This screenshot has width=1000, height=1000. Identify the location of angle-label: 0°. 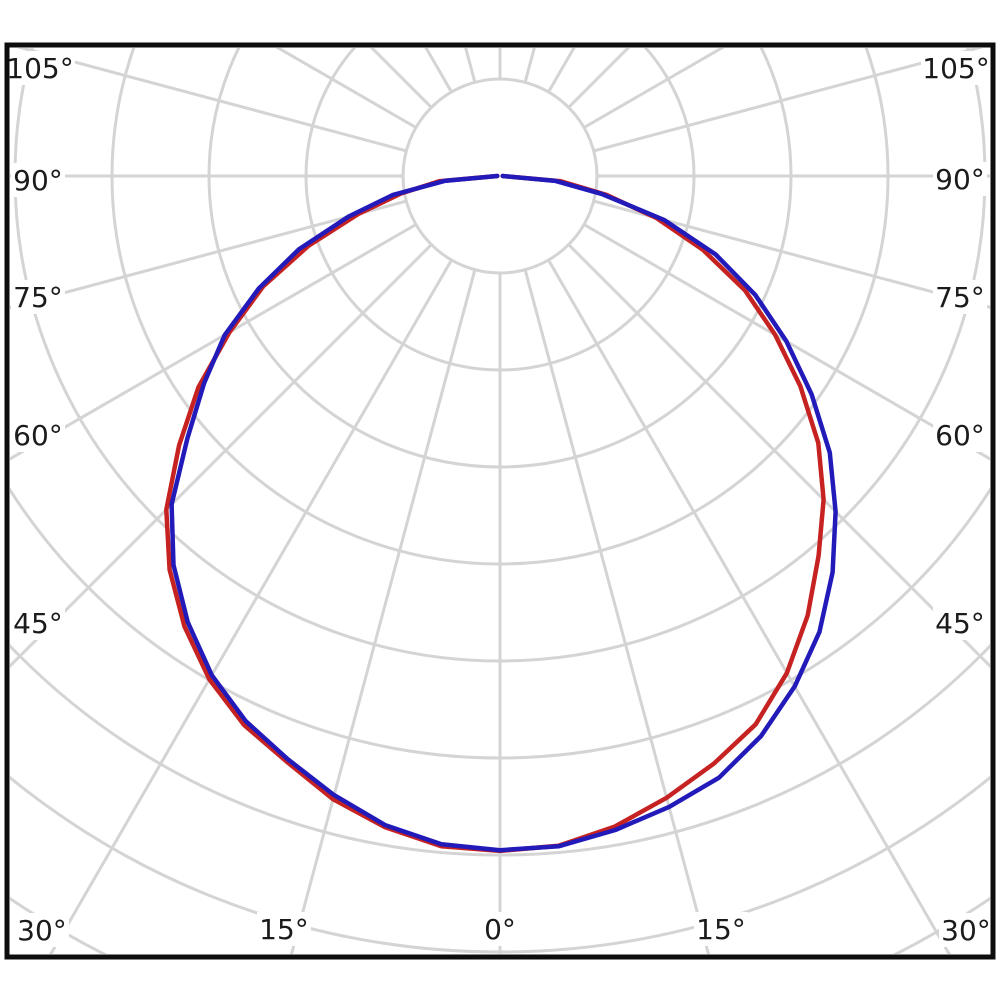
(500, 929).